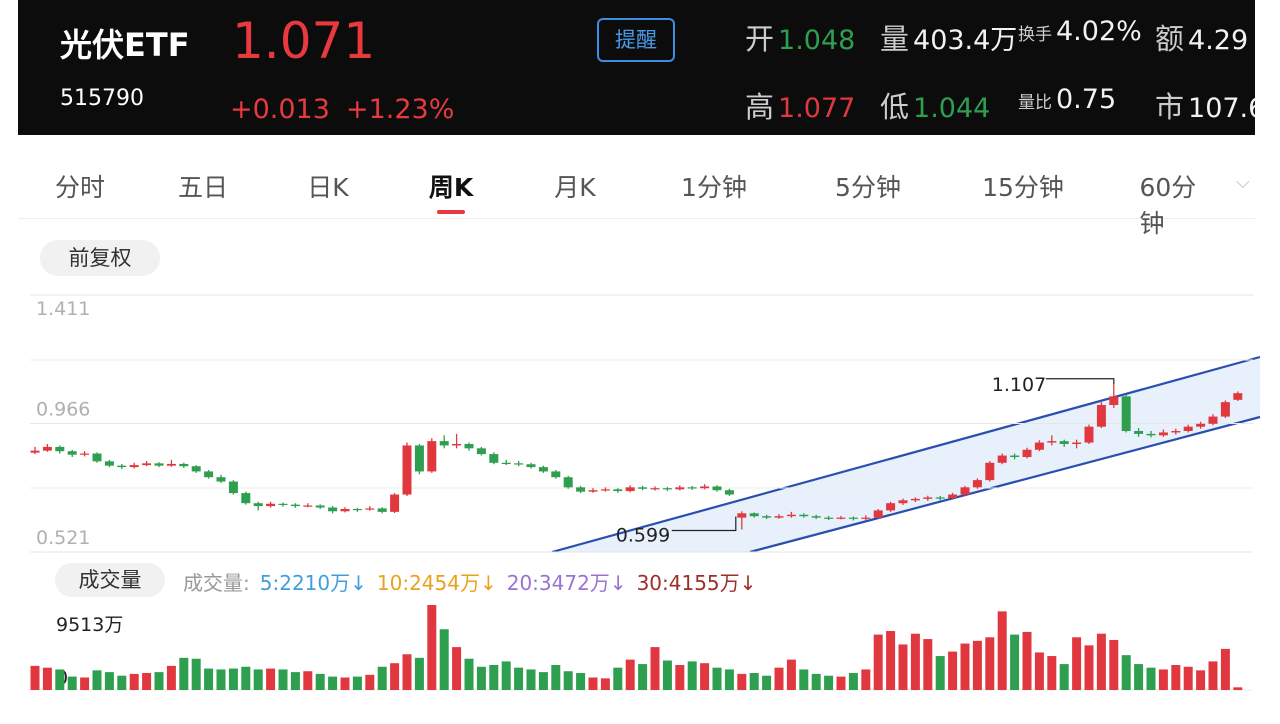  Describe the element at coordinates (436, 583) in the screenshot. I see `ma-legend: 10:2454万↓` at that location.